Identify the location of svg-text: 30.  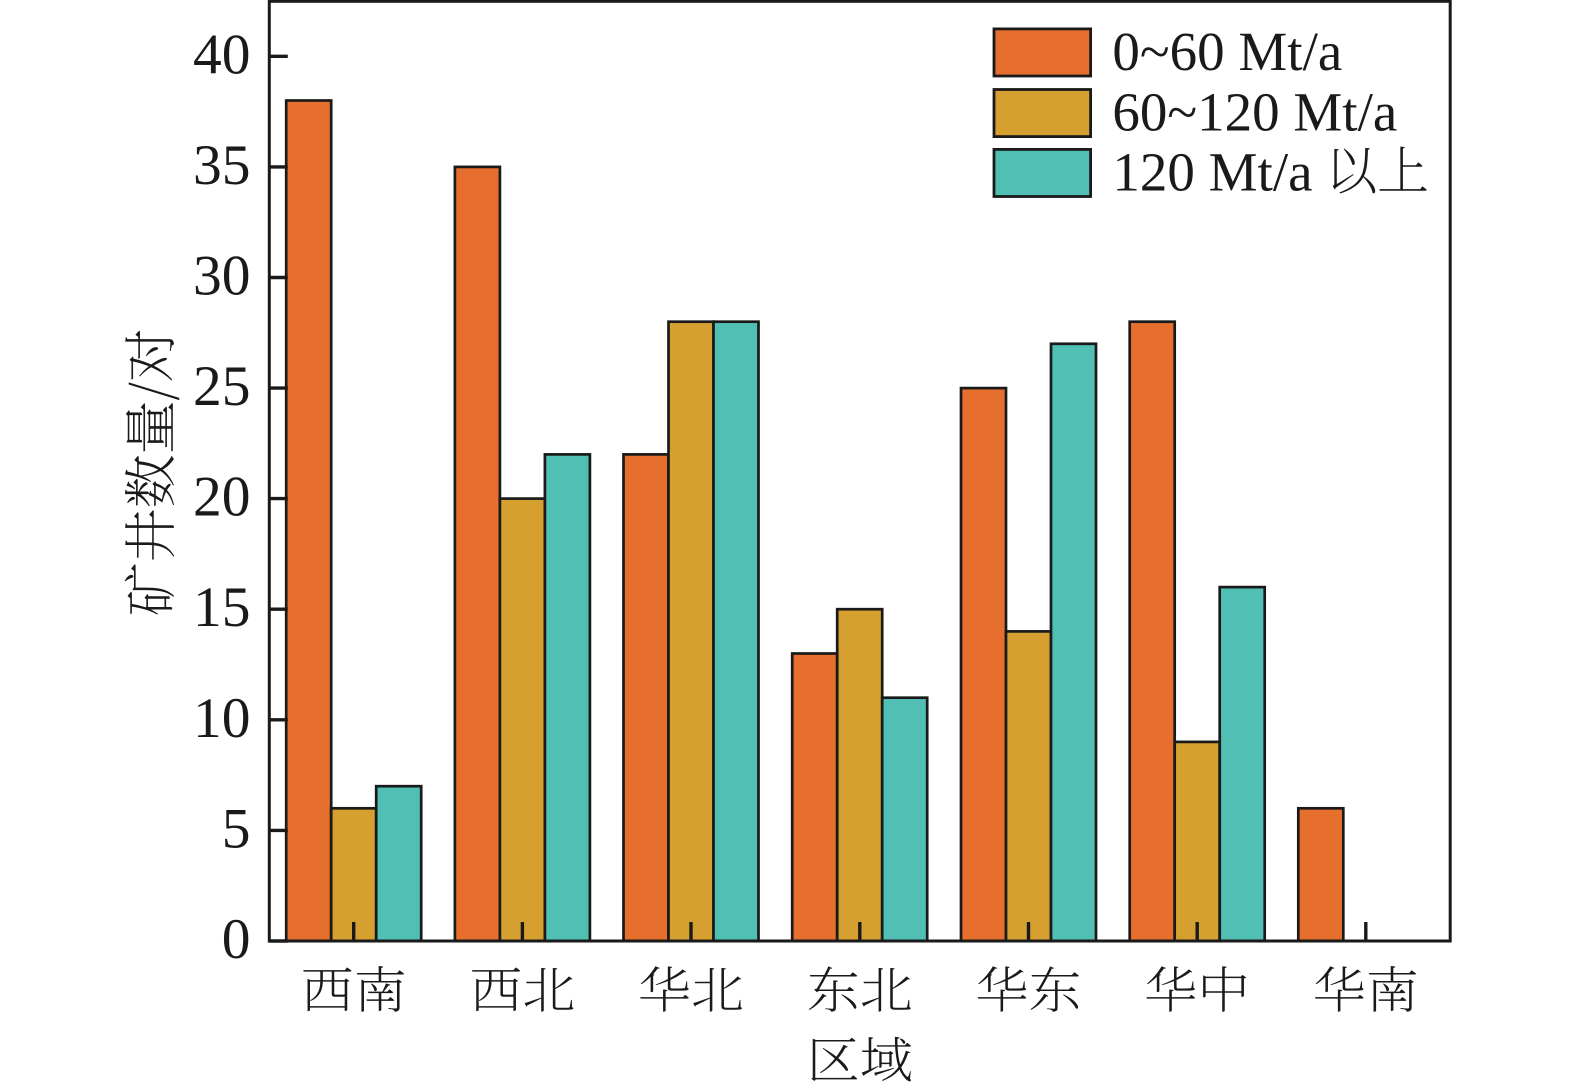
(222, 276).